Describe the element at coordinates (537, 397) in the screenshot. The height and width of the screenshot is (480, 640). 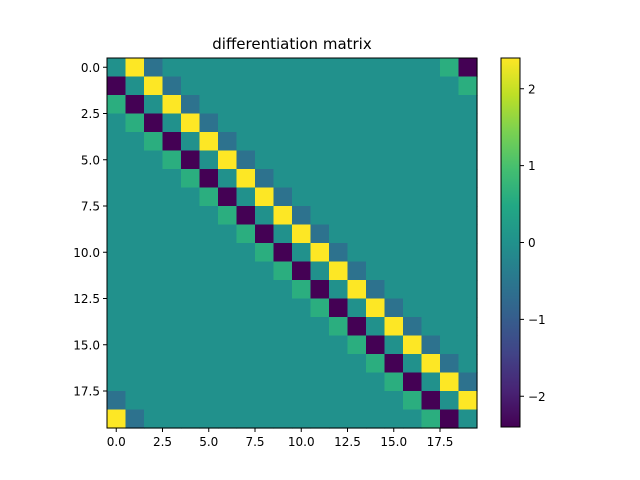
I see `colorbar-tick-label: −2` at that location.